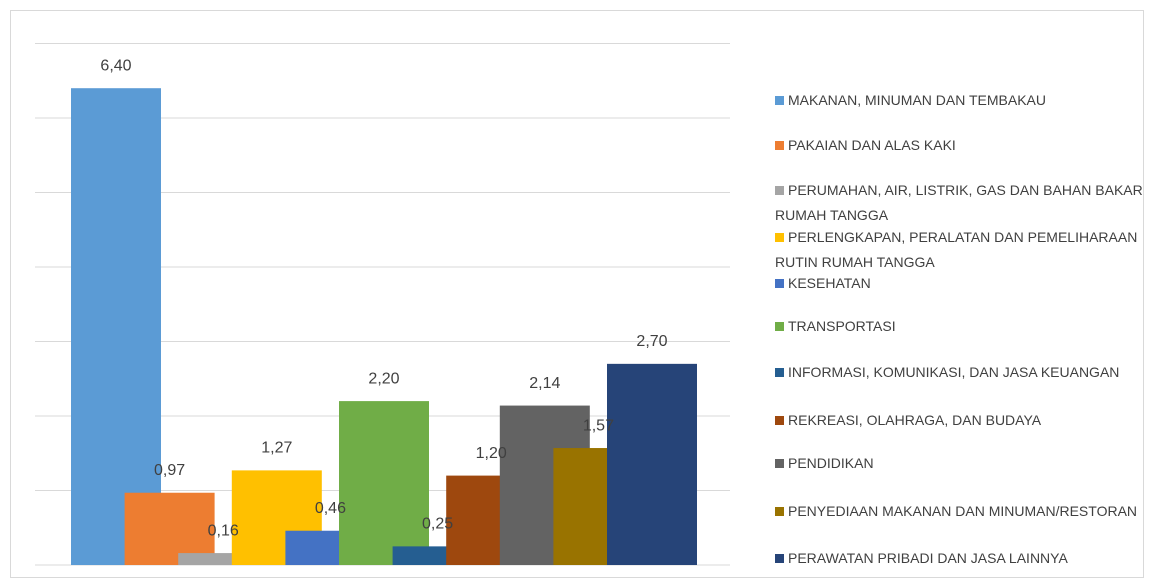 Image resolution: width=1155 pixels, height=586 pixels. What do you see at coordinates (276, 448) in the screenshot?
I see `data-label: 1,27` at bounding box center [276, 448].